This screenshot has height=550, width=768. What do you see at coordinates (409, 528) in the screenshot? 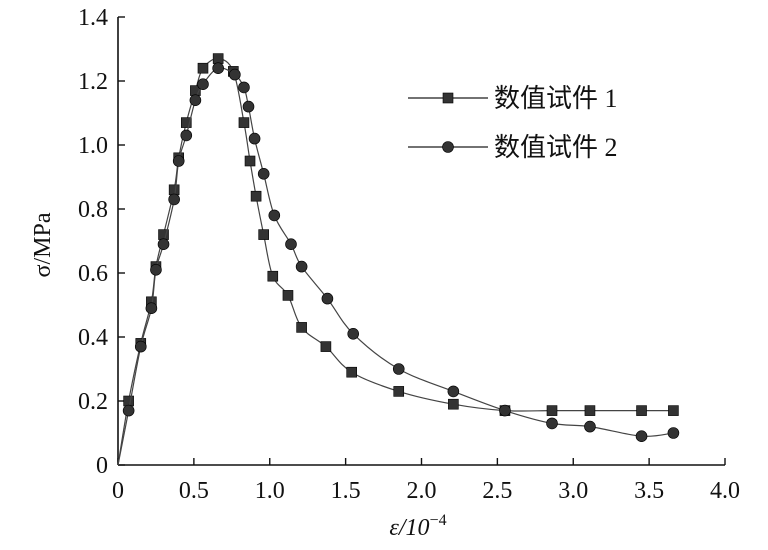
I see `x-axis-title-base: ε/10` at bounding box center [409, 528].